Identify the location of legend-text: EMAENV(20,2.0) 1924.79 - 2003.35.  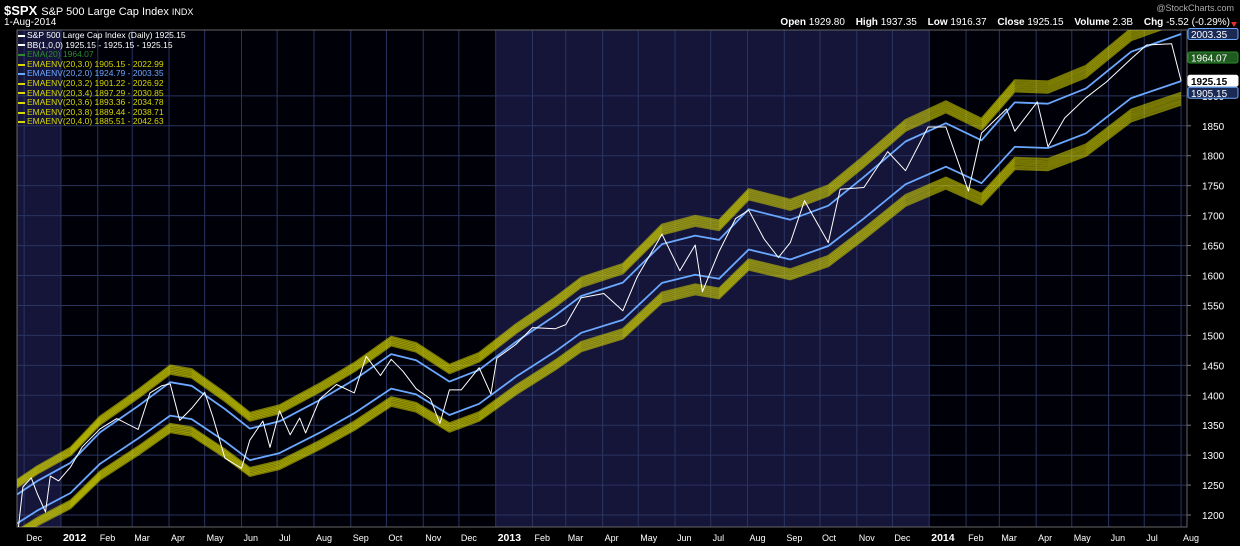
(95, 73).